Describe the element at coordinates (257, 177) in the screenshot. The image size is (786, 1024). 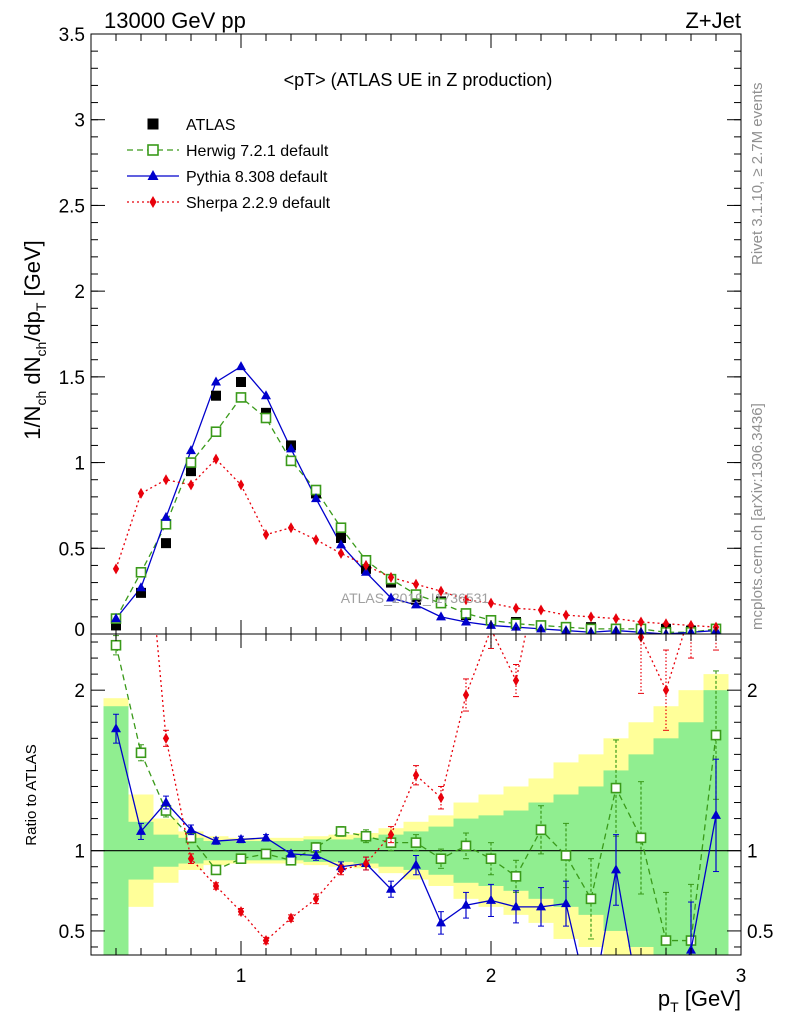
I see `legend-label: Pythia 8.308 default` at that location.